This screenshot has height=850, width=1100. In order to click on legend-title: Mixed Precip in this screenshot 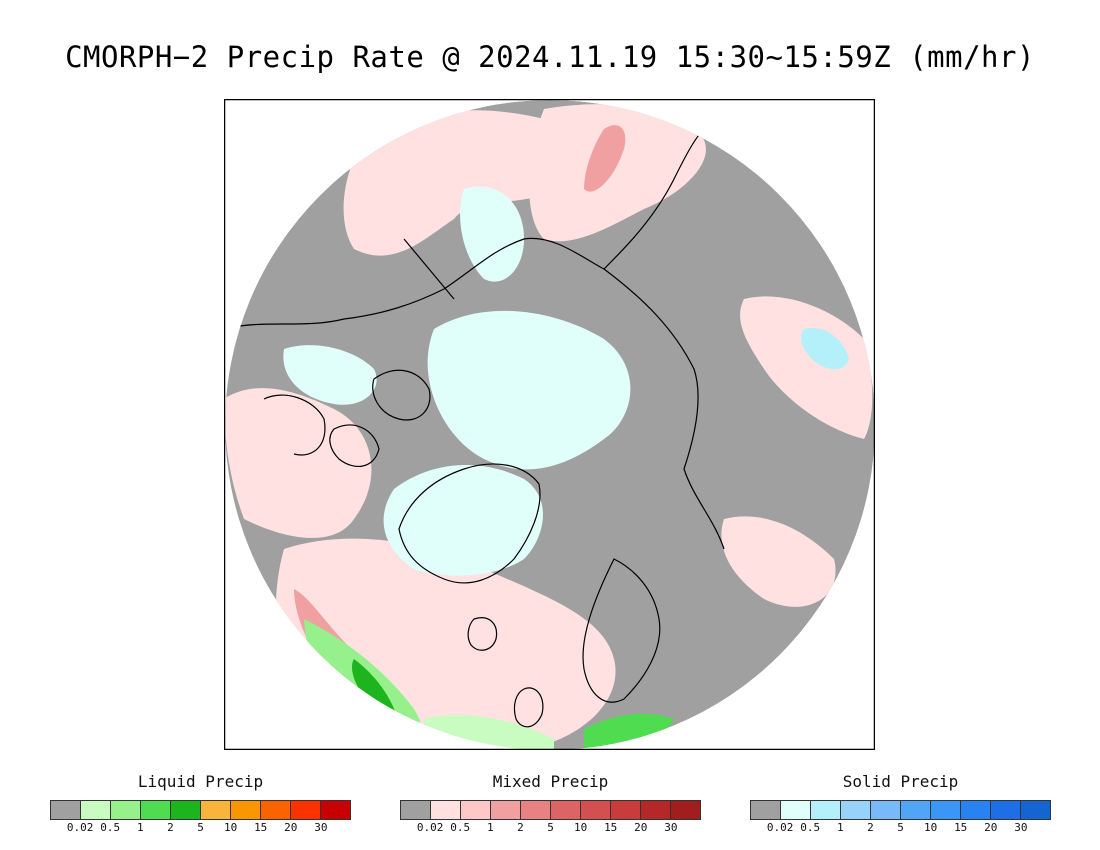, I will do `click(550, 781)`.